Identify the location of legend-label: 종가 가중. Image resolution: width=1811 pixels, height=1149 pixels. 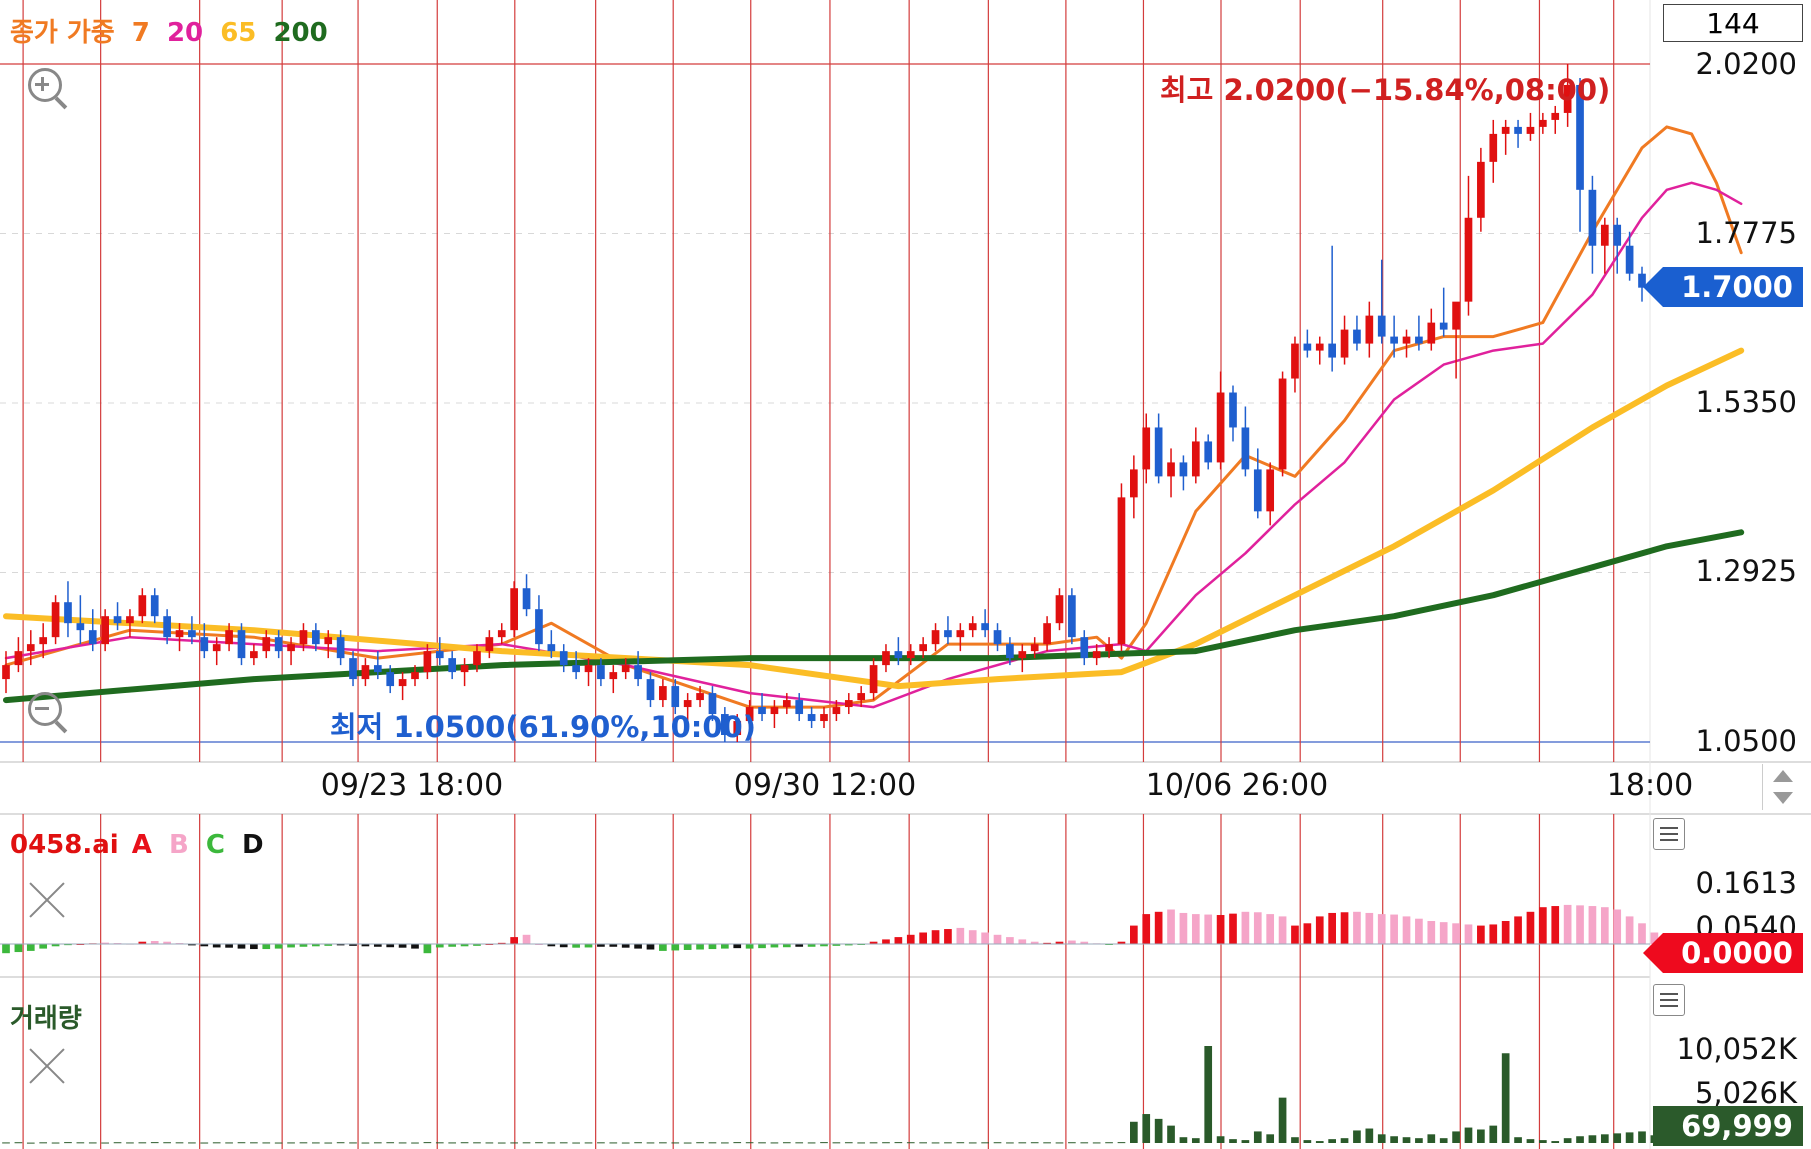
(62, 33).